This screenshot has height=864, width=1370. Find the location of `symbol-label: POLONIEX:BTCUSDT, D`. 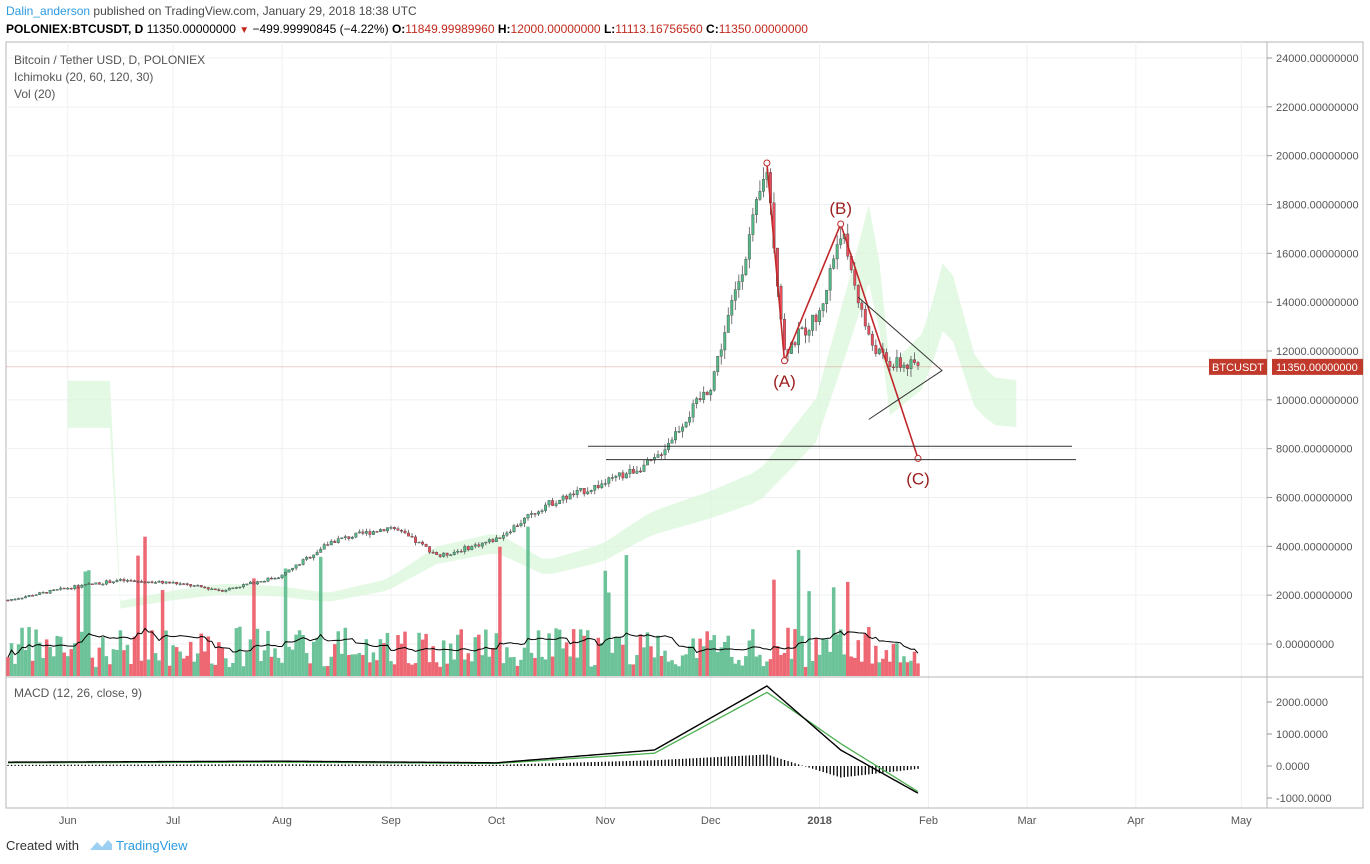

symbol-label: POLONIEX:BTCUSDT, D is located at coordinates (75, 29).